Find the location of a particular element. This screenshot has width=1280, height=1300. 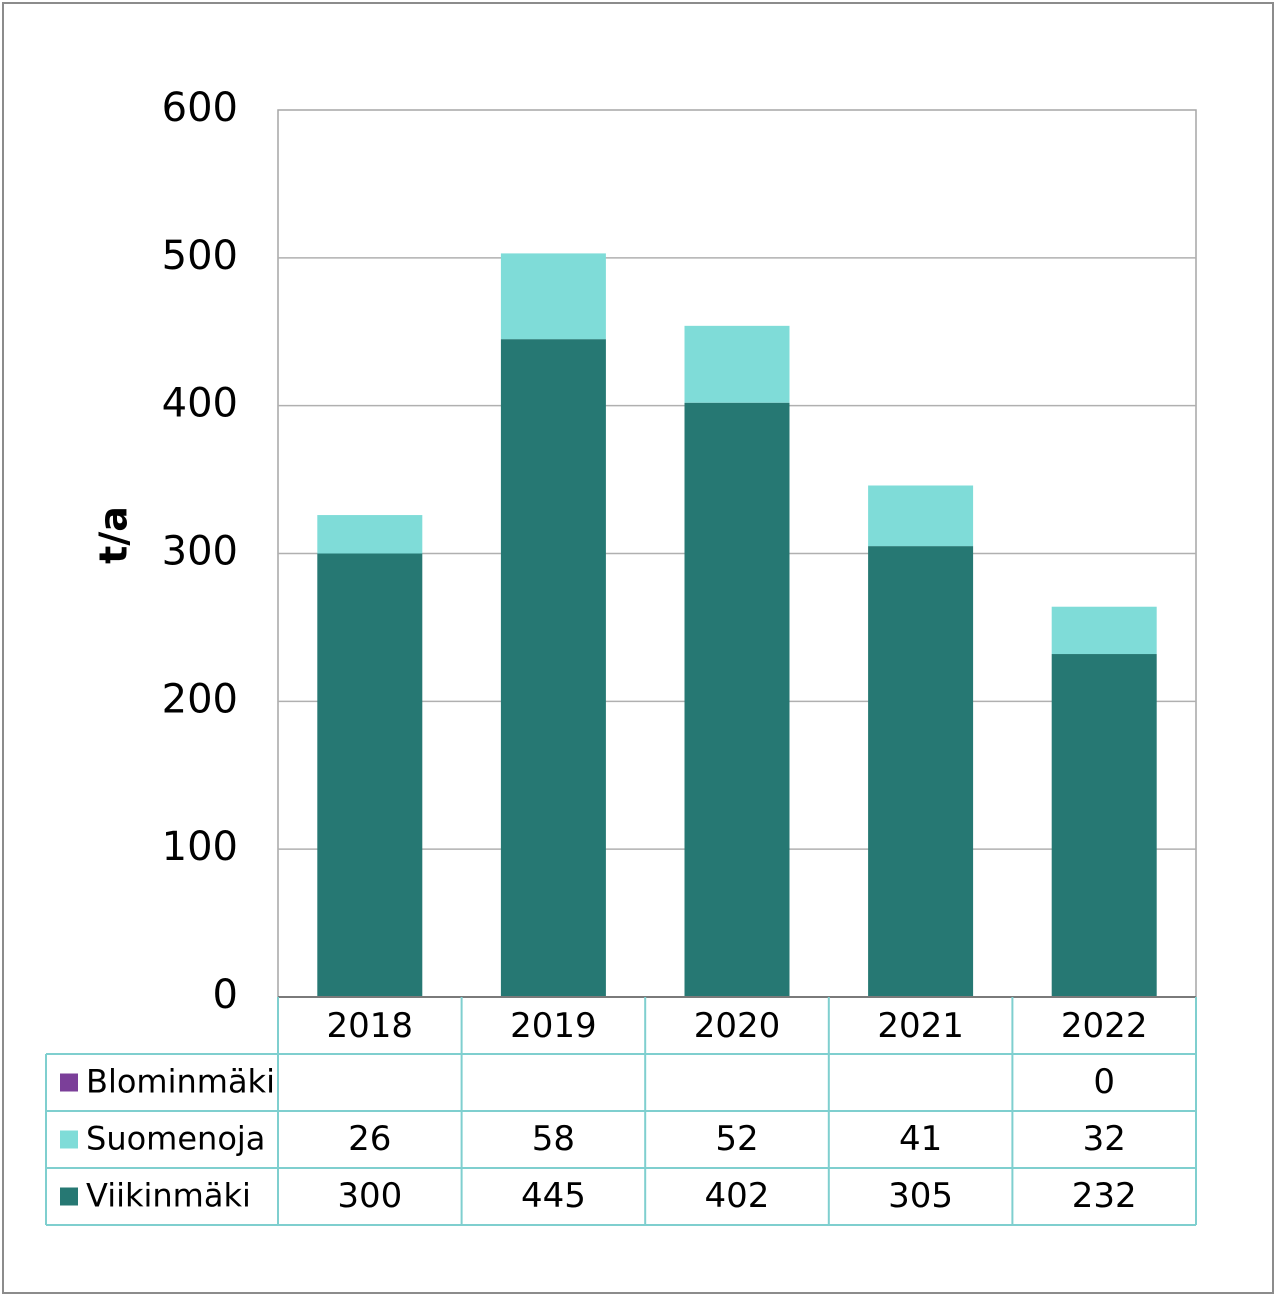

y-tick-label: 0 is located at coordinates (225, 995).